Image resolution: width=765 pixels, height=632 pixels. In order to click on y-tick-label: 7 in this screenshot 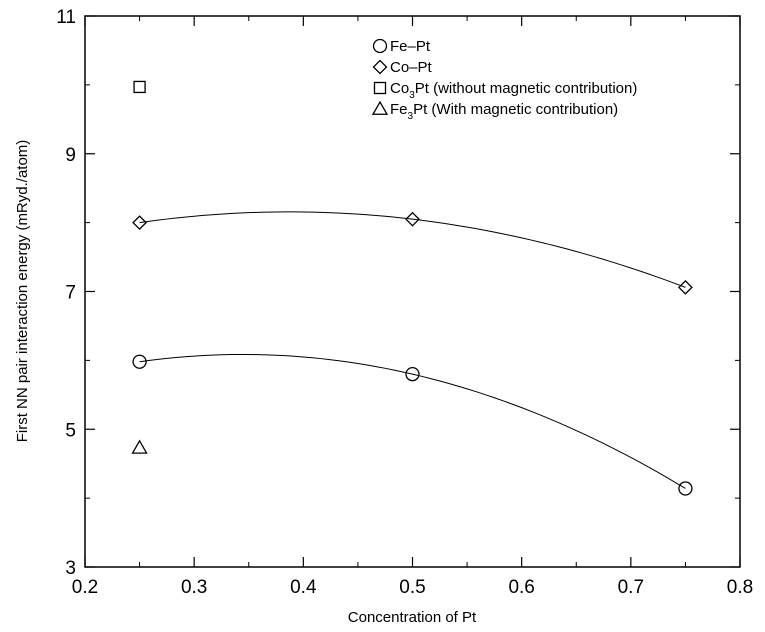, I will do `click(70, 293)`.